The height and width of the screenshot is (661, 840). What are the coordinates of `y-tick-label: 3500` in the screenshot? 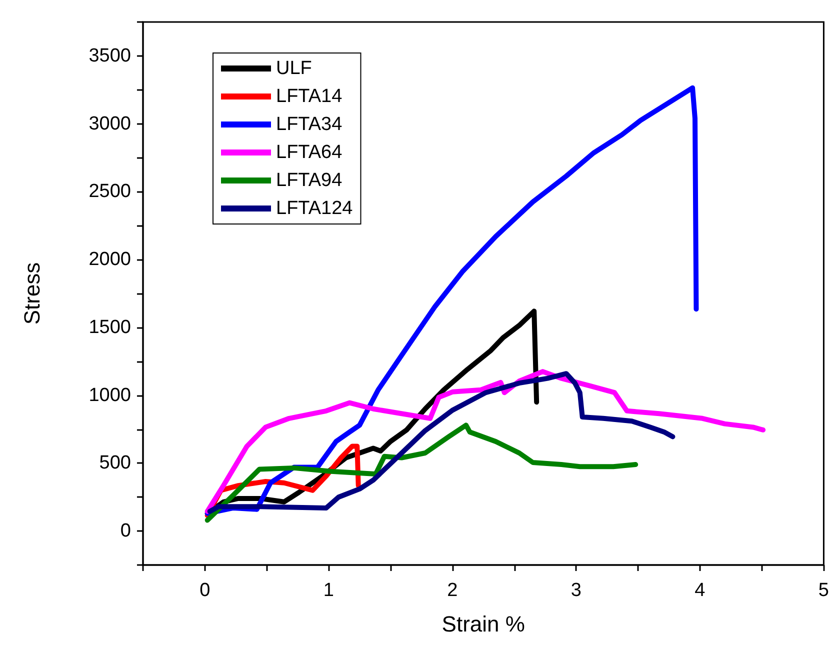 It's located at (109, 55).